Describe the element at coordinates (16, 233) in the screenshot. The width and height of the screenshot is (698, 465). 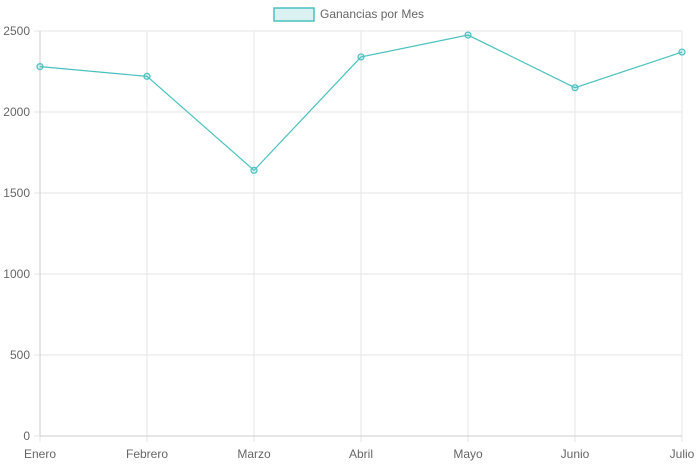
I see `y-axis-ticks: 0 500 1000 1500 2000 2500` at that location.